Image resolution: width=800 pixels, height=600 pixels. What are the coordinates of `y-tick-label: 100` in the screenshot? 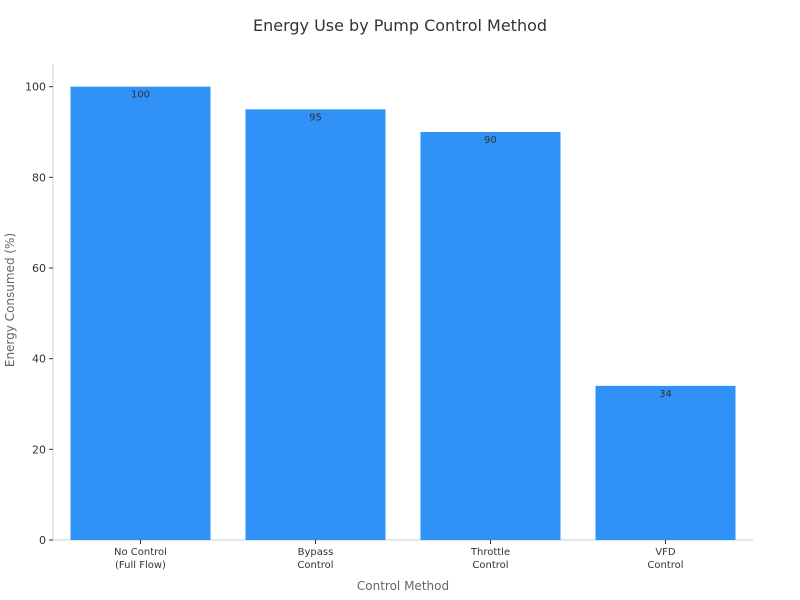 It's located at (35, 87).